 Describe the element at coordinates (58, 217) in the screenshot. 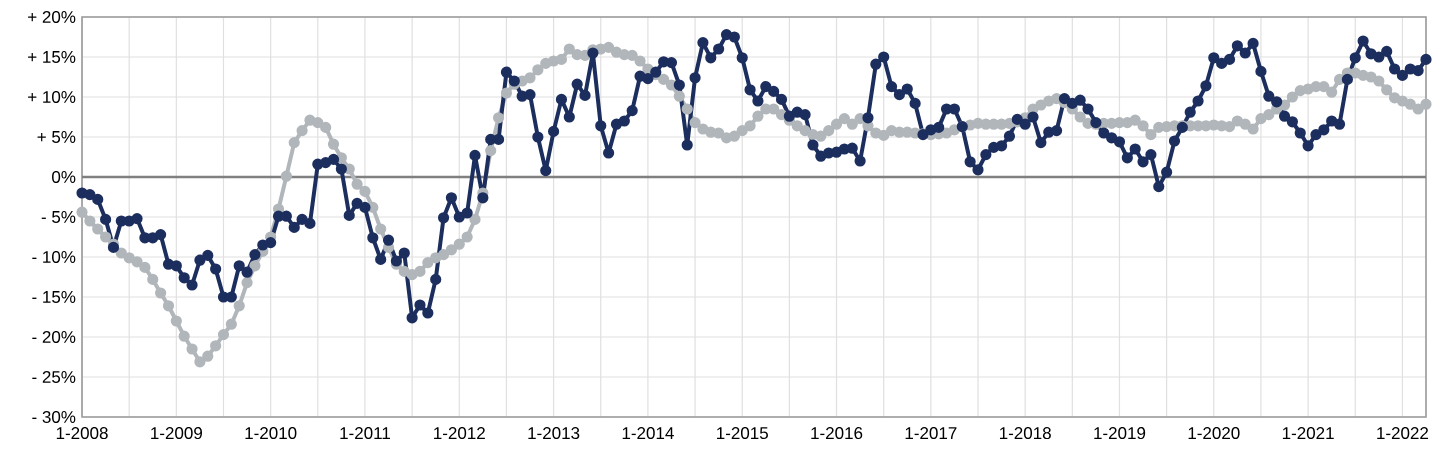

I see `y-tick-label: - 5%` at that location.